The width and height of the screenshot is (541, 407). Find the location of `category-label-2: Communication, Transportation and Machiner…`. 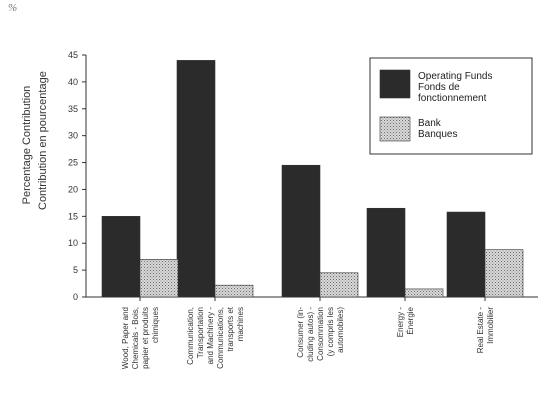

category-label-2: Communication, Transportation and Machiner… is located at coordinates (215, 337).